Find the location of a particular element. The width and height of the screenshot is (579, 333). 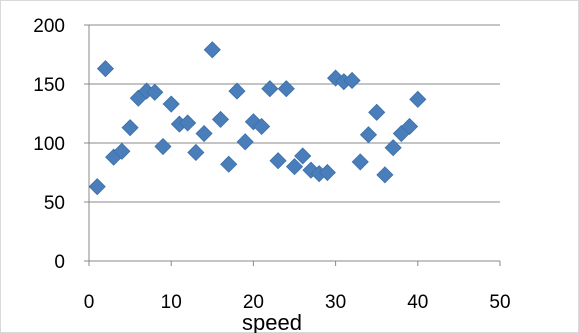

y-tick-label: 150 is located at coordinates (49, 85).